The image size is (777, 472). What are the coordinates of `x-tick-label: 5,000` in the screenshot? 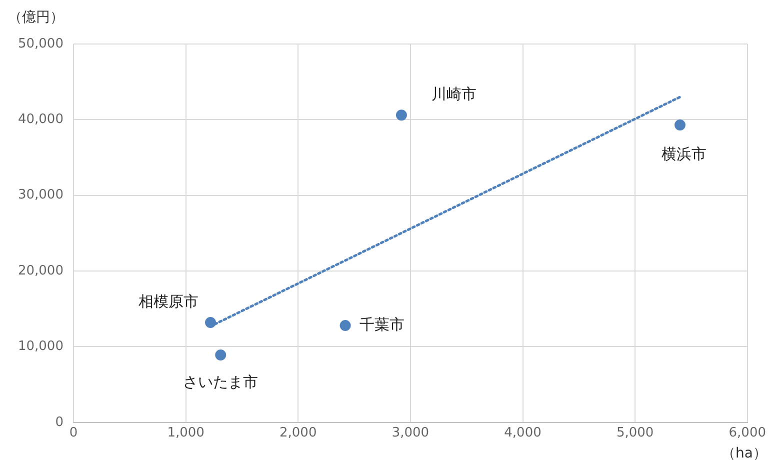 It's located at (635, 433).